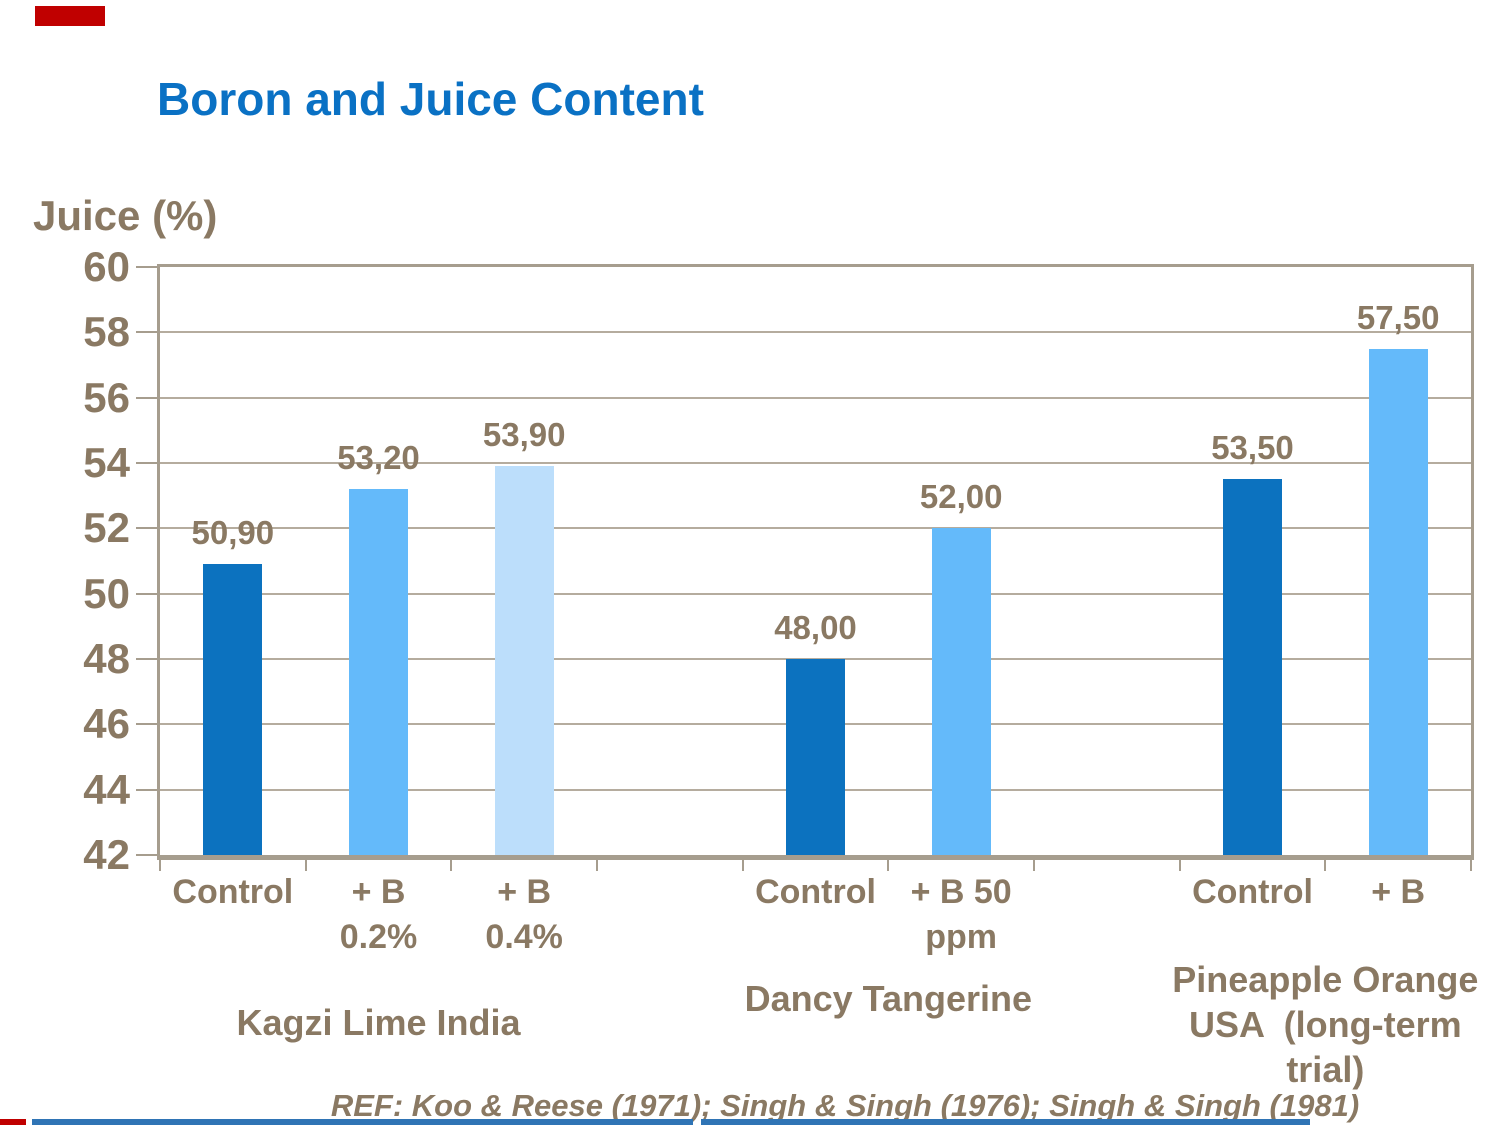 Image resolution: width=1500 pixels, height=1125 pixels. I want to click on y-tick-label: 56, so click(106, 397).